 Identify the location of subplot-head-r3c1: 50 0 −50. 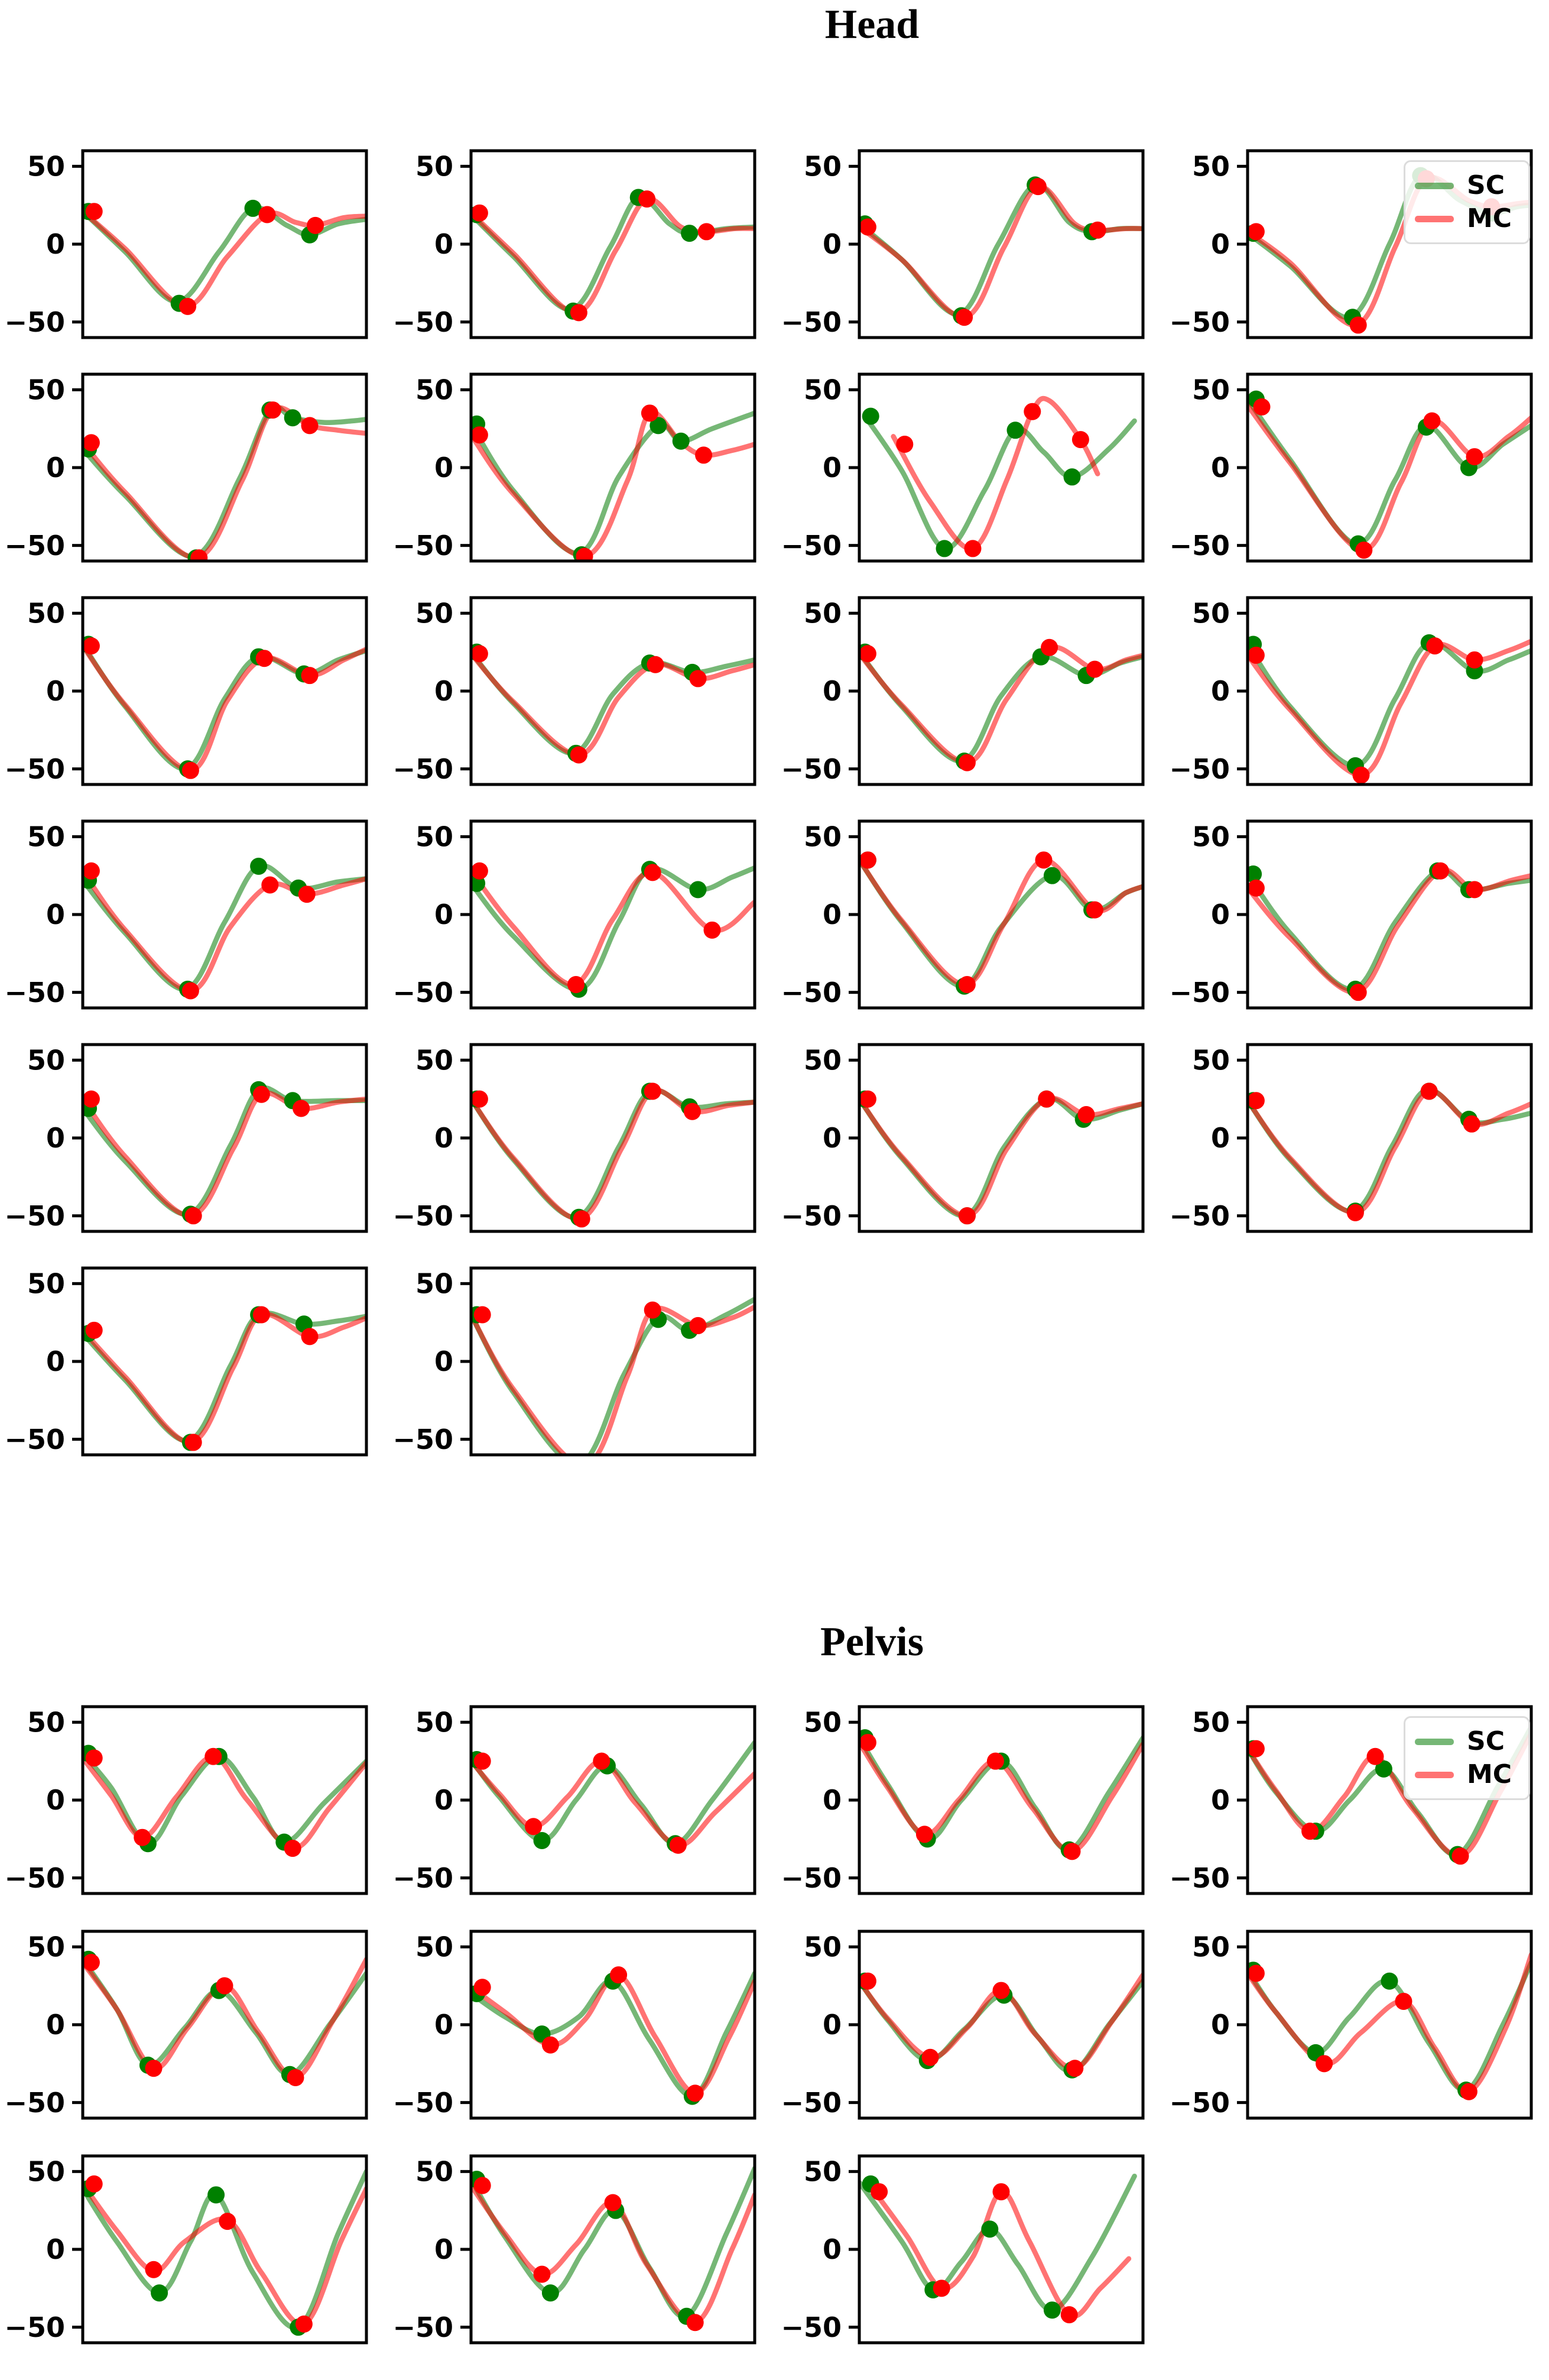
(186, 691).